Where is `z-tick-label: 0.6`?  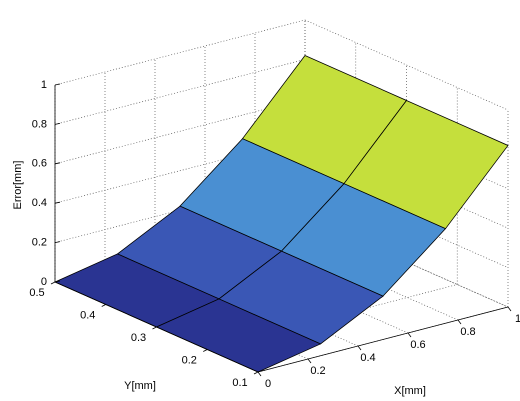 z-tick-label: 0.6 is located at coordinates (39, 164).